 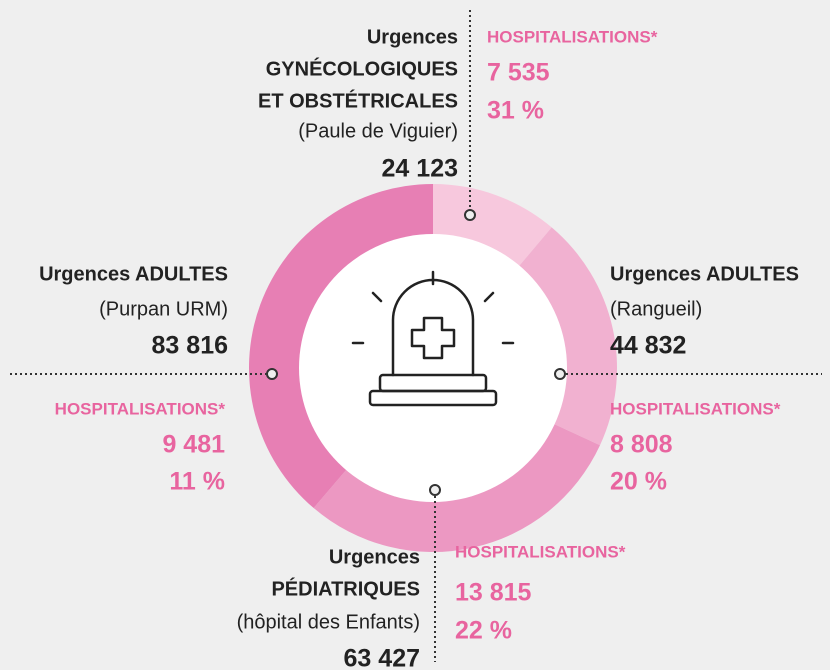 What do you see at coordinates (483, 631) in the screenshot?
I see `hosp-percent: 22 %` at bounding box center [483, 631].